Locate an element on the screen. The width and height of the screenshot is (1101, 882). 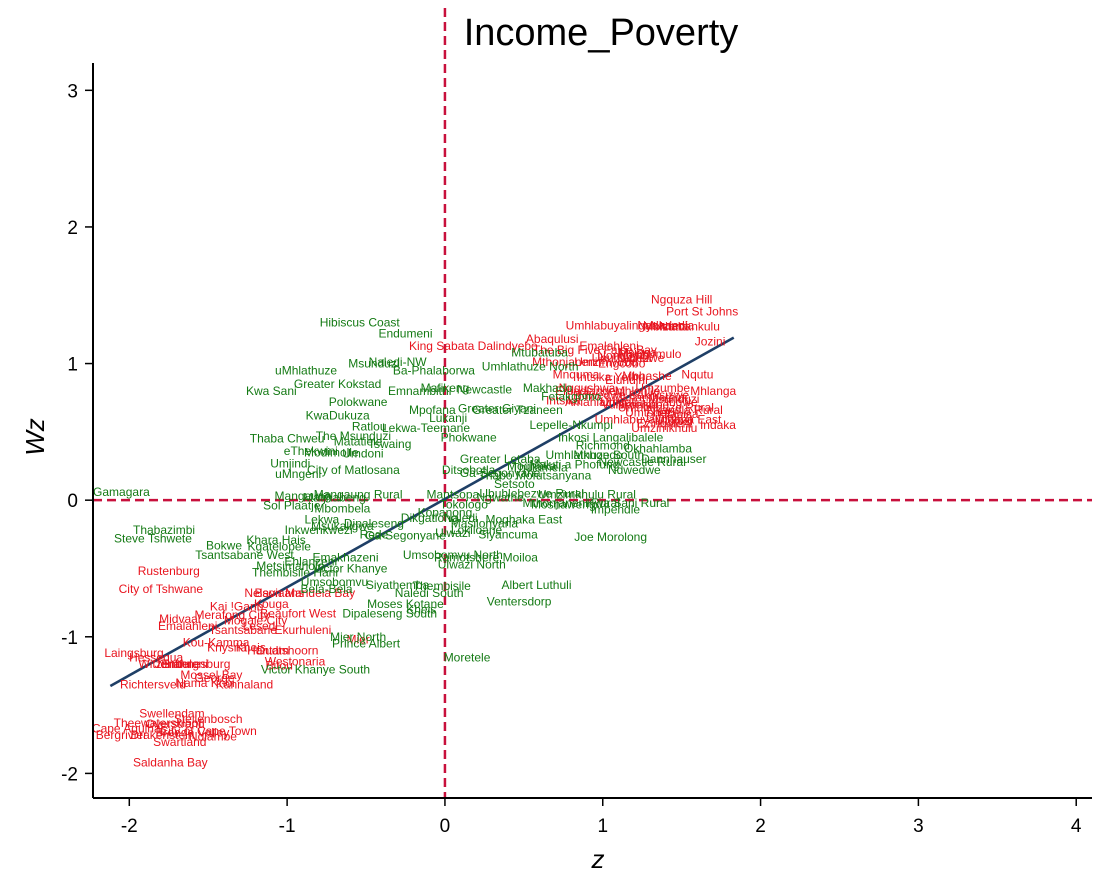
point-label: Lukanji is located at coordinates (448, 418).